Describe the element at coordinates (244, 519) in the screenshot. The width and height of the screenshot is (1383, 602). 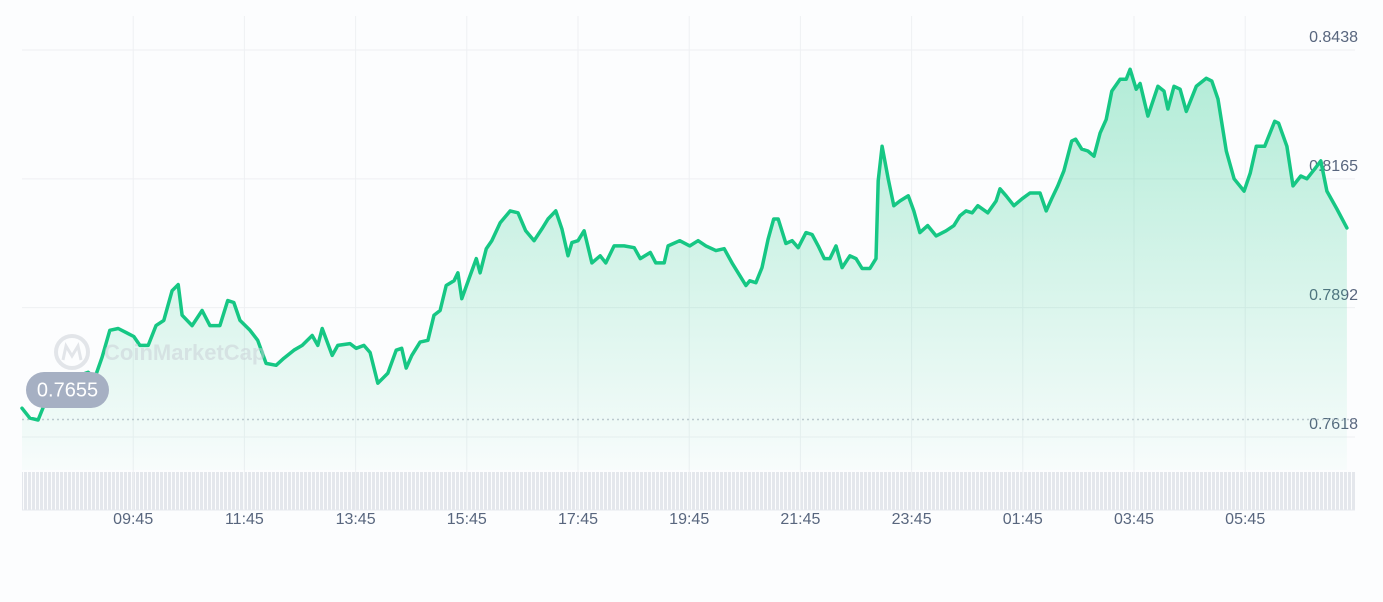
I see `x-tick-label: 11:45` at that location.